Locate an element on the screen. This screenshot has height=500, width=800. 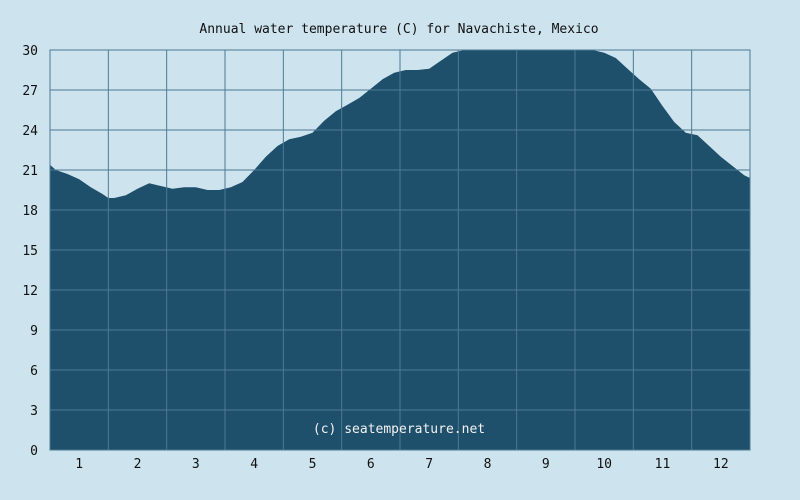
y-tick-label: 0 is located at coordinates (34, 451).